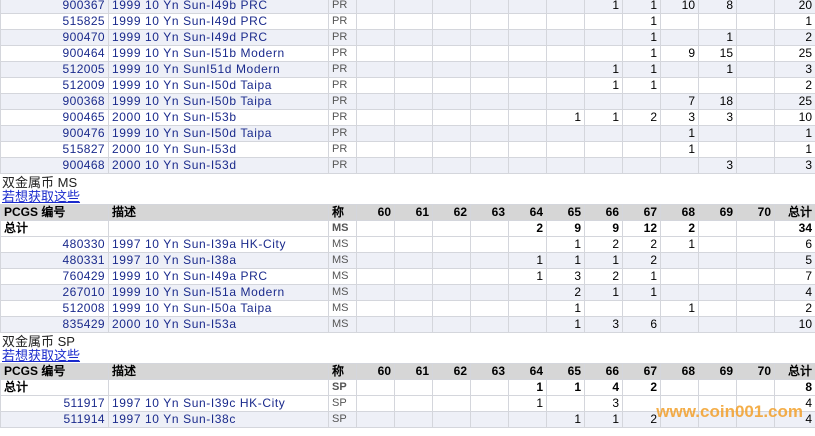 Image resolution: width=815 pixels, height=436 pixels. I want to click on coin-row: 512005 1999 10 Yn SunI51d Modern PR 1 1 1 3, so click(407, 69).